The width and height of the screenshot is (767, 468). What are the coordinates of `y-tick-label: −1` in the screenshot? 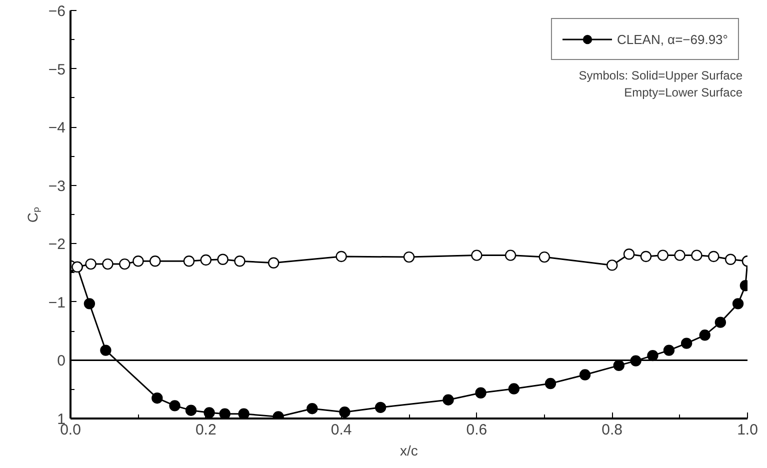 It's located at (57, 303).